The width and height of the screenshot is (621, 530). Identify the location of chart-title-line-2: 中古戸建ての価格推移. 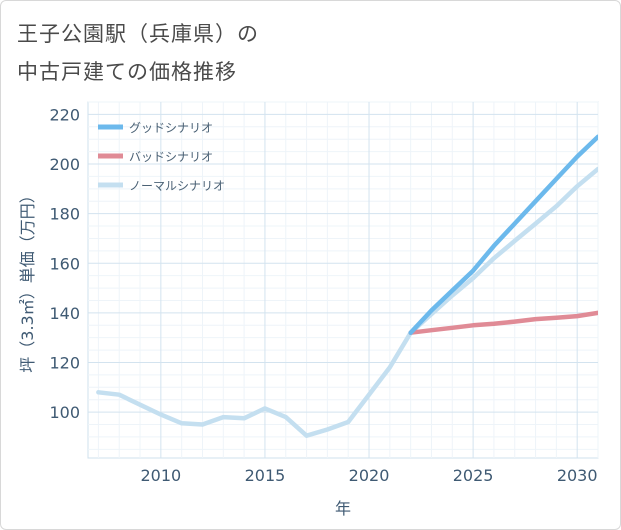
(127, 72).